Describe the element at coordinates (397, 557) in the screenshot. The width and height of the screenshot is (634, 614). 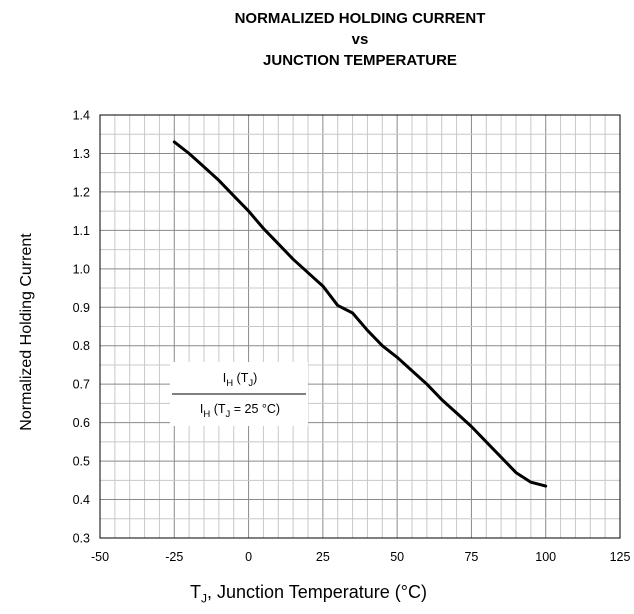
I see `x-tick-label: 50` at that location.